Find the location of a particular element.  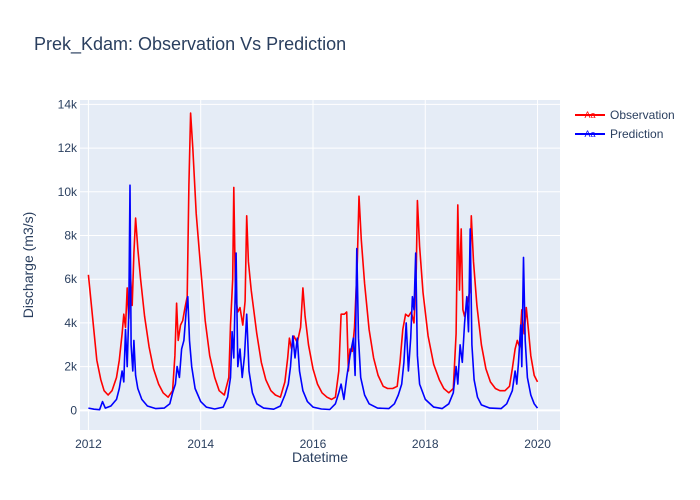

legend-label: Observation is located at coordinates (642, 115).